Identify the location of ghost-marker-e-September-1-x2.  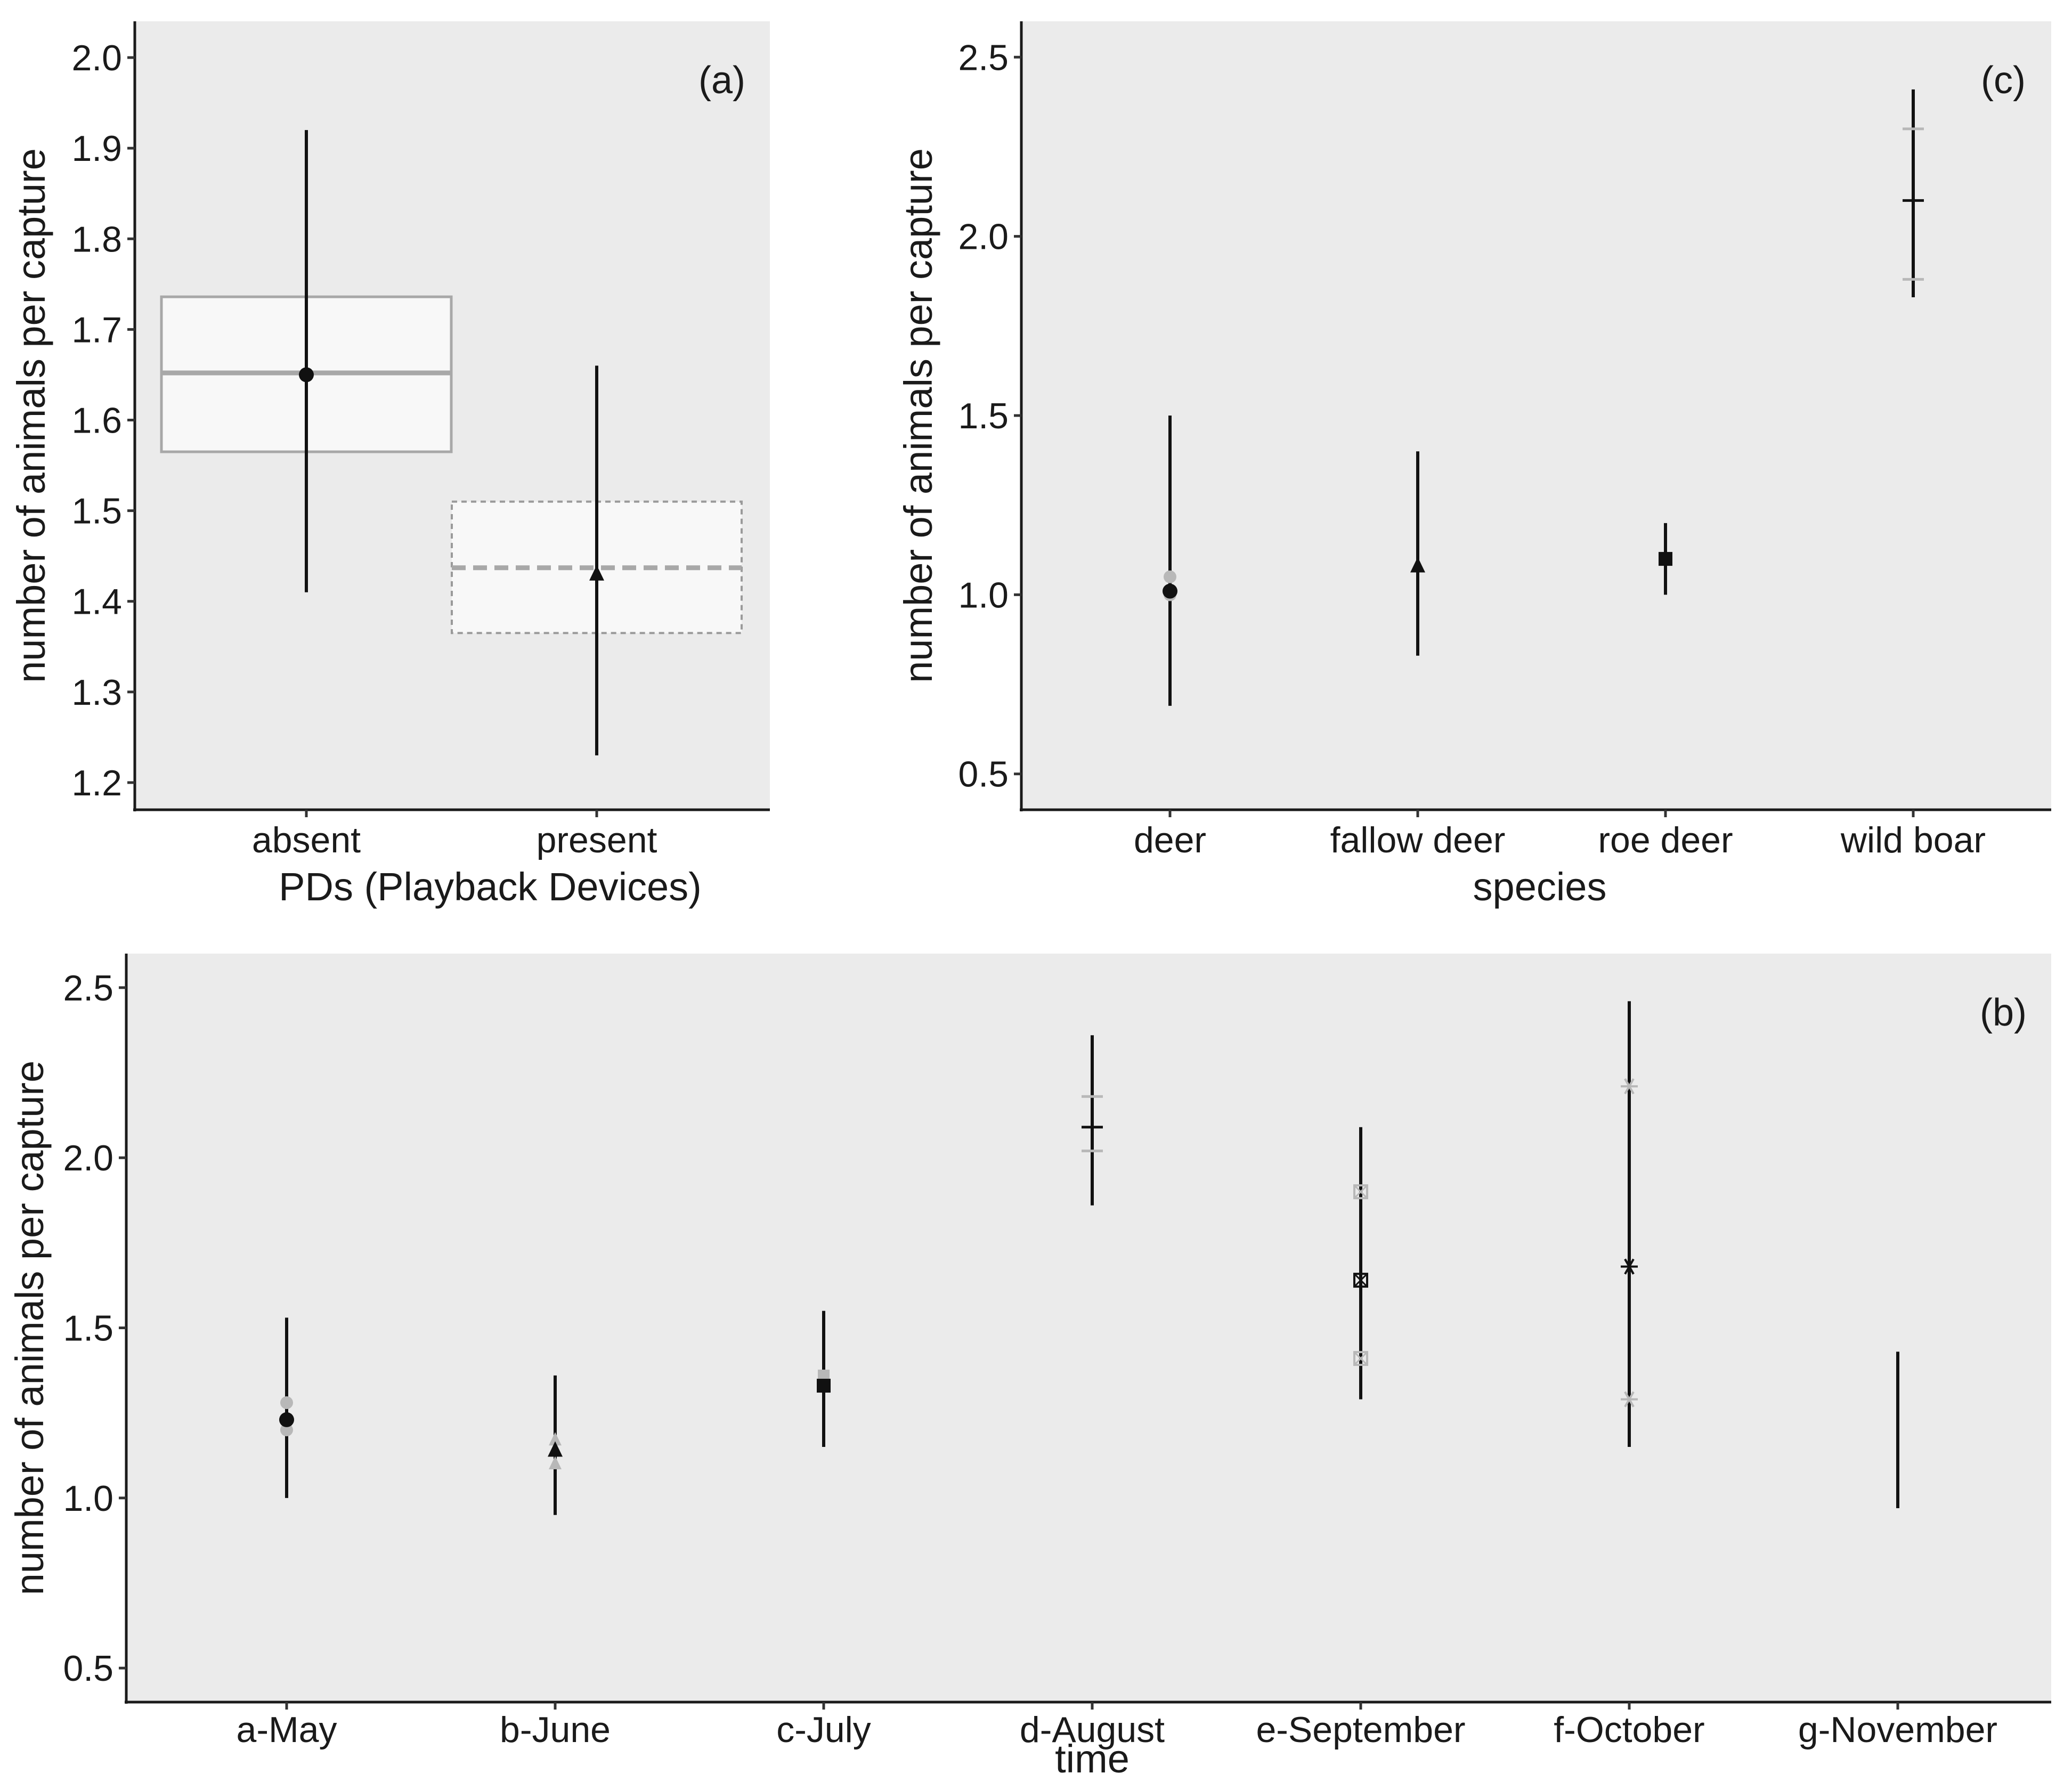
(1360, 1358).